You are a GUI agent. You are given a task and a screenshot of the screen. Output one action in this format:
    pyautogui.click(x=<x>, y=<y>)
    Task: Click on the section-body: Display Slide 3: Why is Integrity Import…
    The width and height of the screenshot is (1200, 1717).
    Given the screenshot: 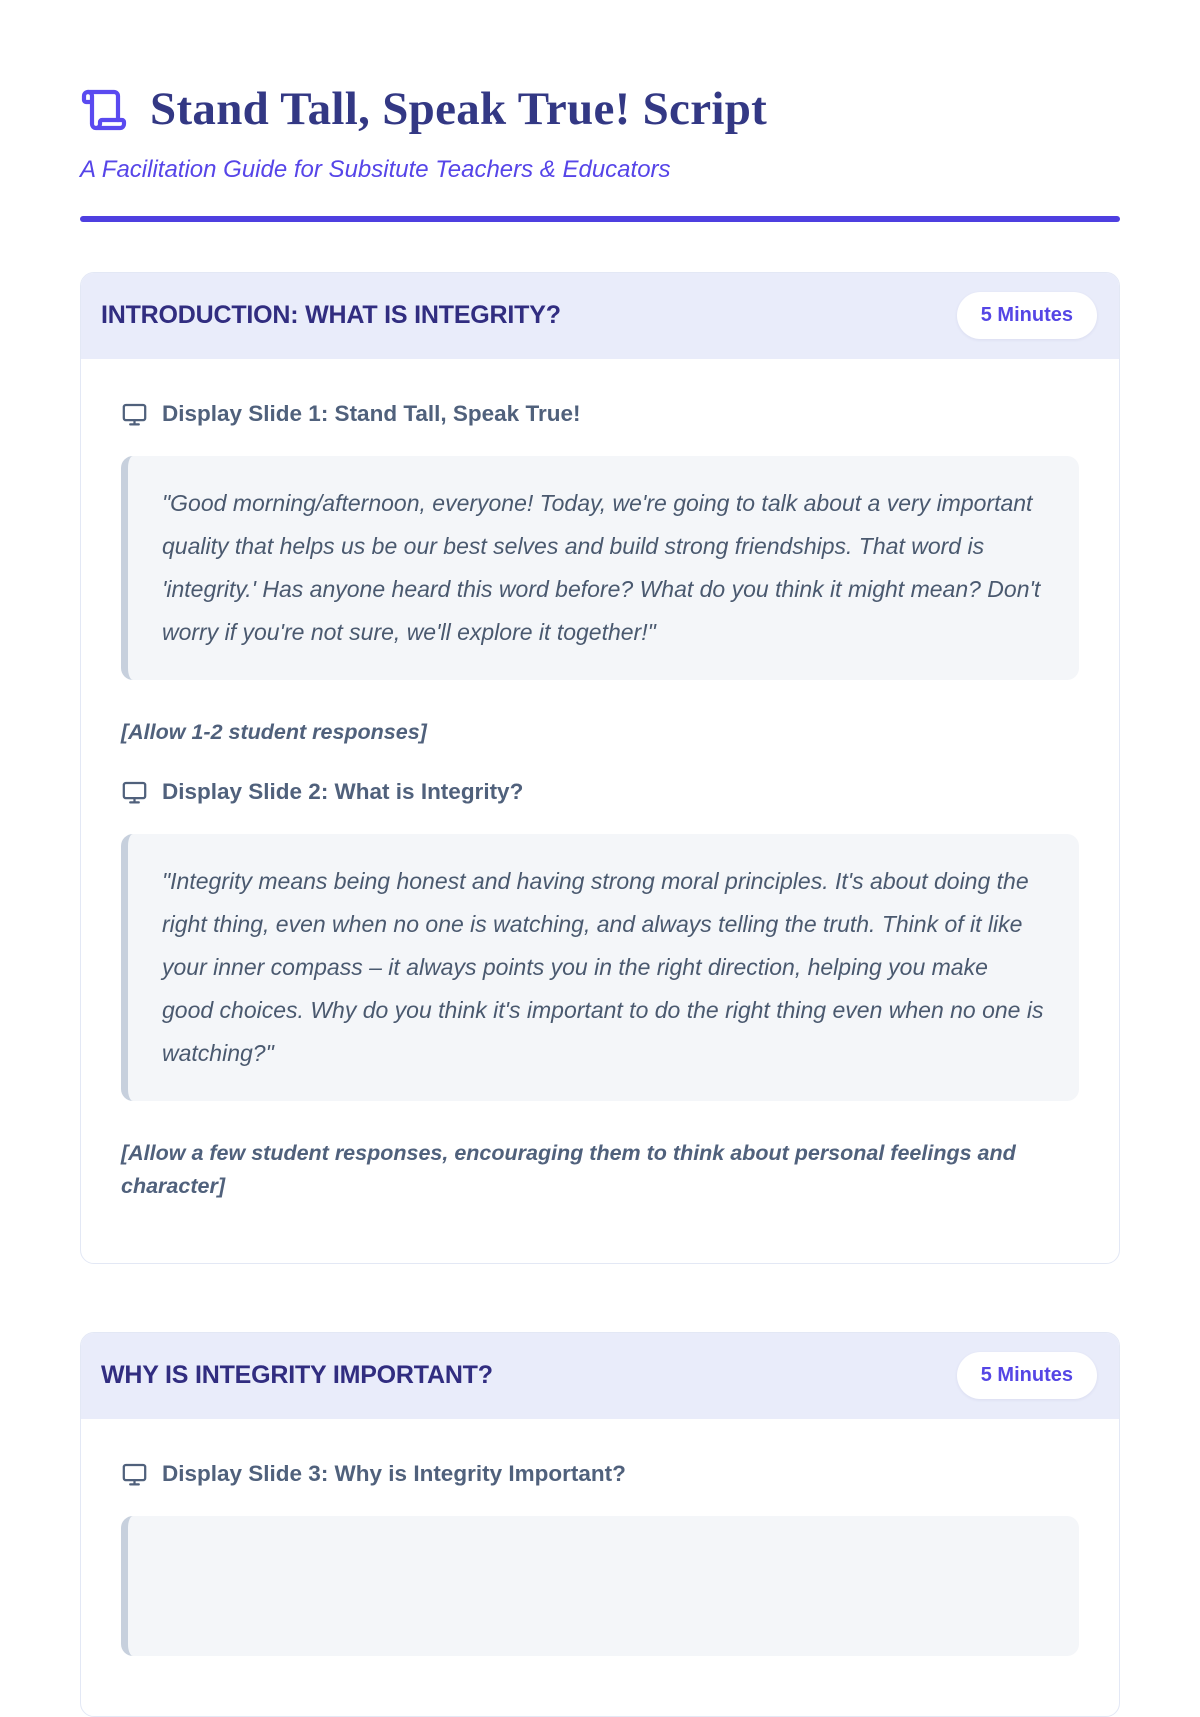 What is the action you would take?
    pyautogui.click(x=600, y=1567)
    